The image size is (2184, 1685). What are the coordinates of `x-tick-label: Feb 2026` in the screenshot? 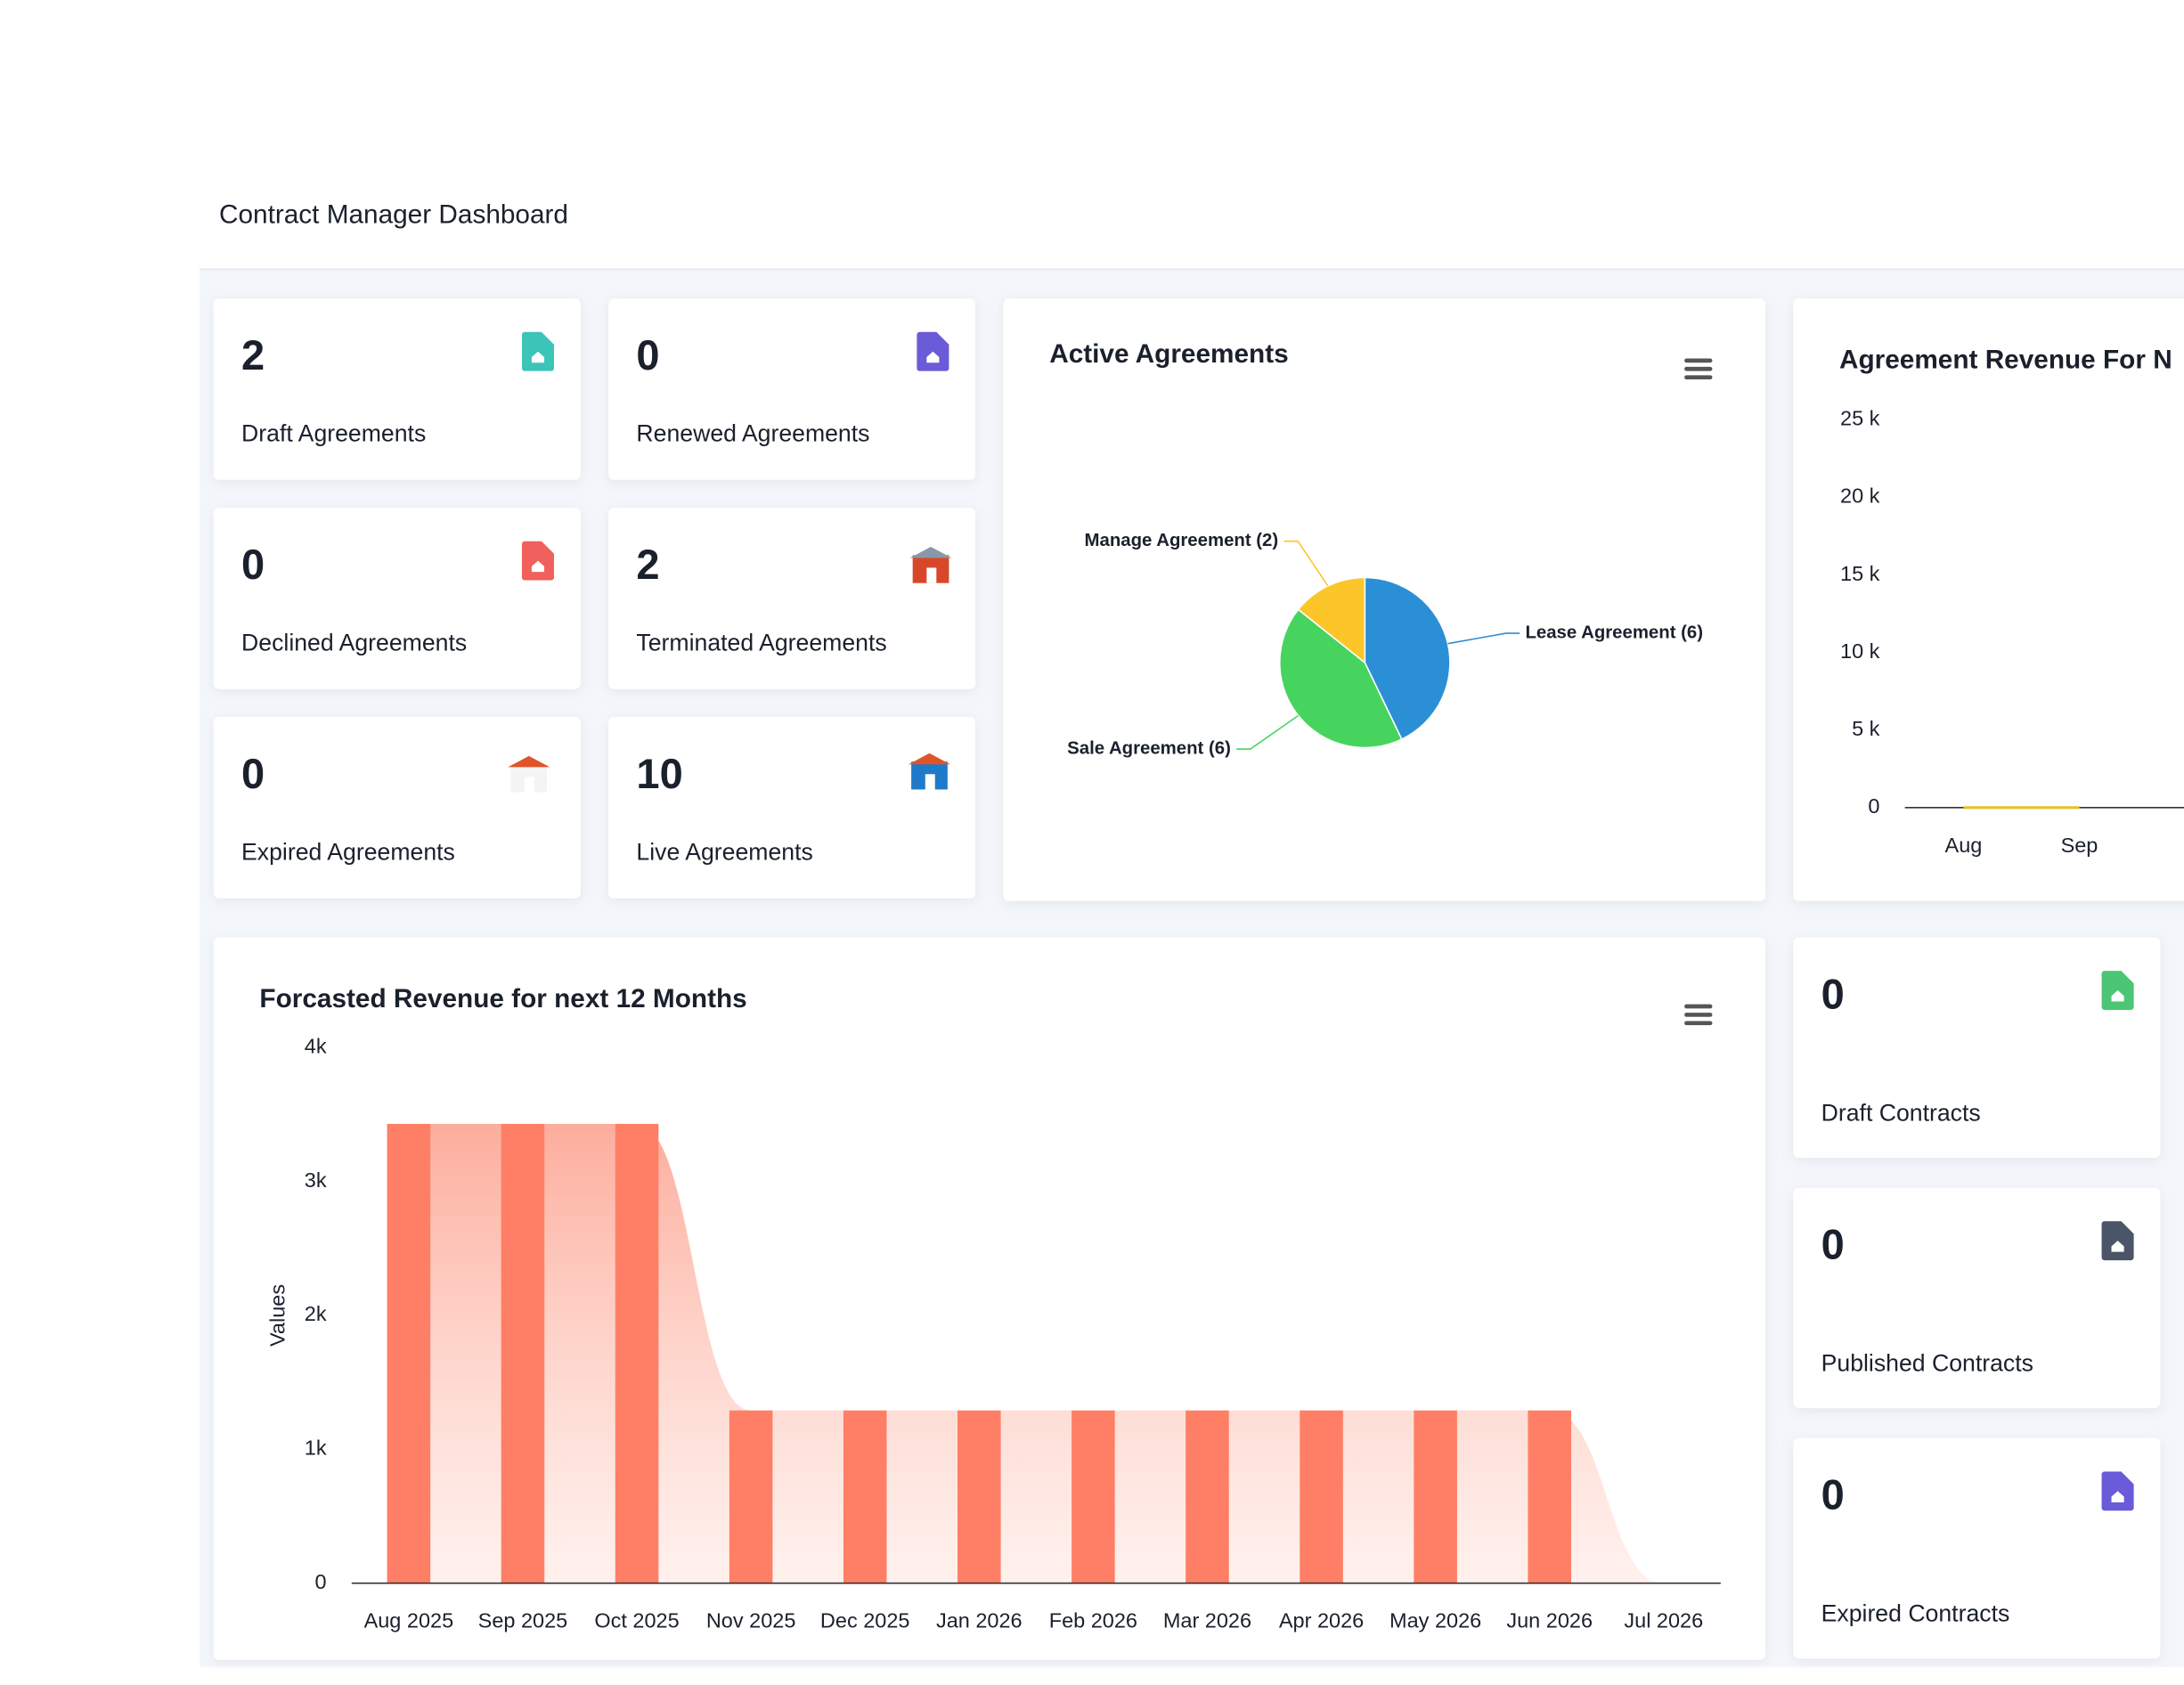 It's located at (1093, 1620).